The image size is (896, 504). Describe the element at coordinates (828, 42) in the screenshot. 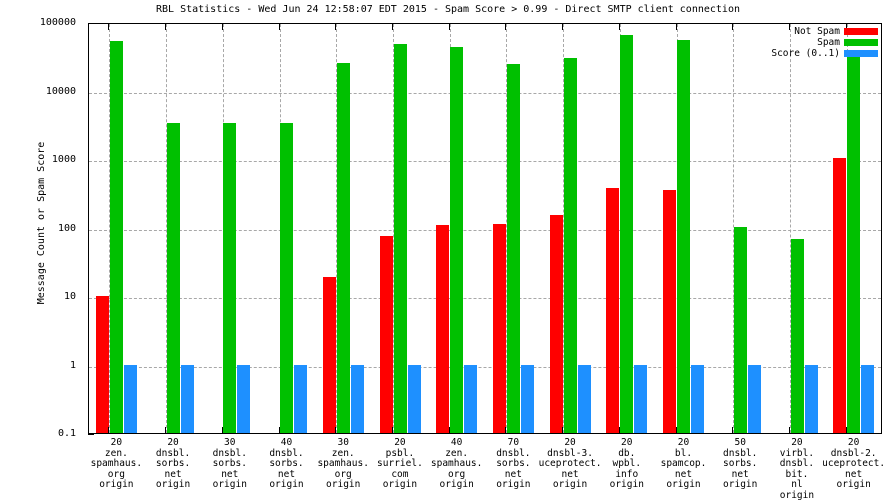

I see `legend-label-spam: Spam` at that location.